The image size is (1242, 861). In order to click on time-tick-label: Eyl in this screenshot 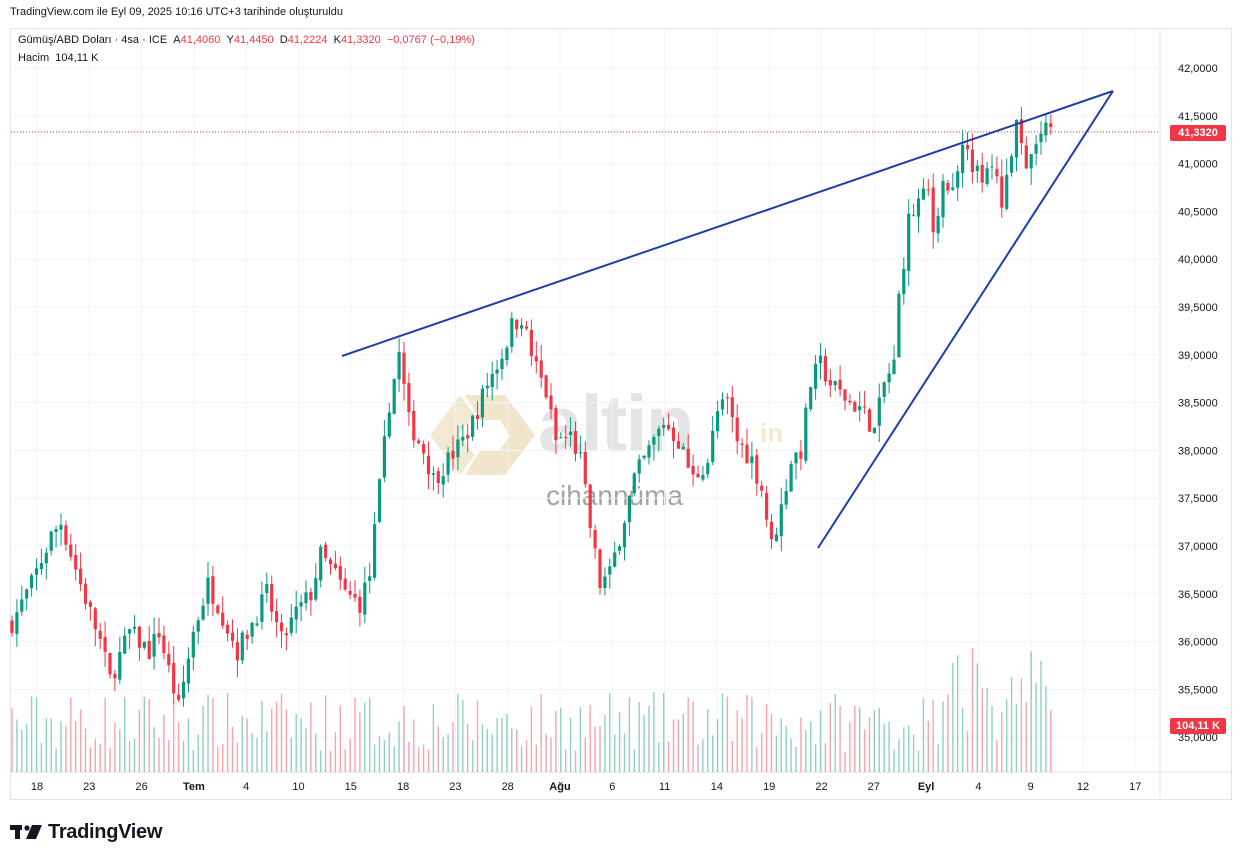, I will do `click(926, 787)`.